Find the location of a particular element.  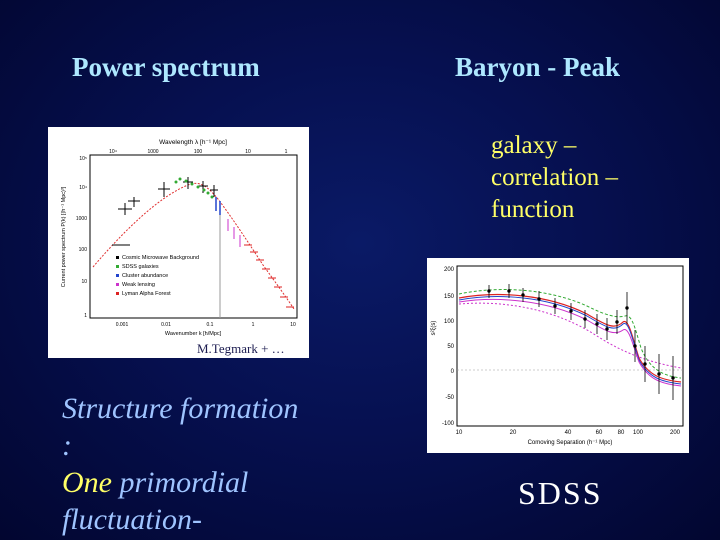

legend-item: Weak lensing is located at coordinates (138, 285).